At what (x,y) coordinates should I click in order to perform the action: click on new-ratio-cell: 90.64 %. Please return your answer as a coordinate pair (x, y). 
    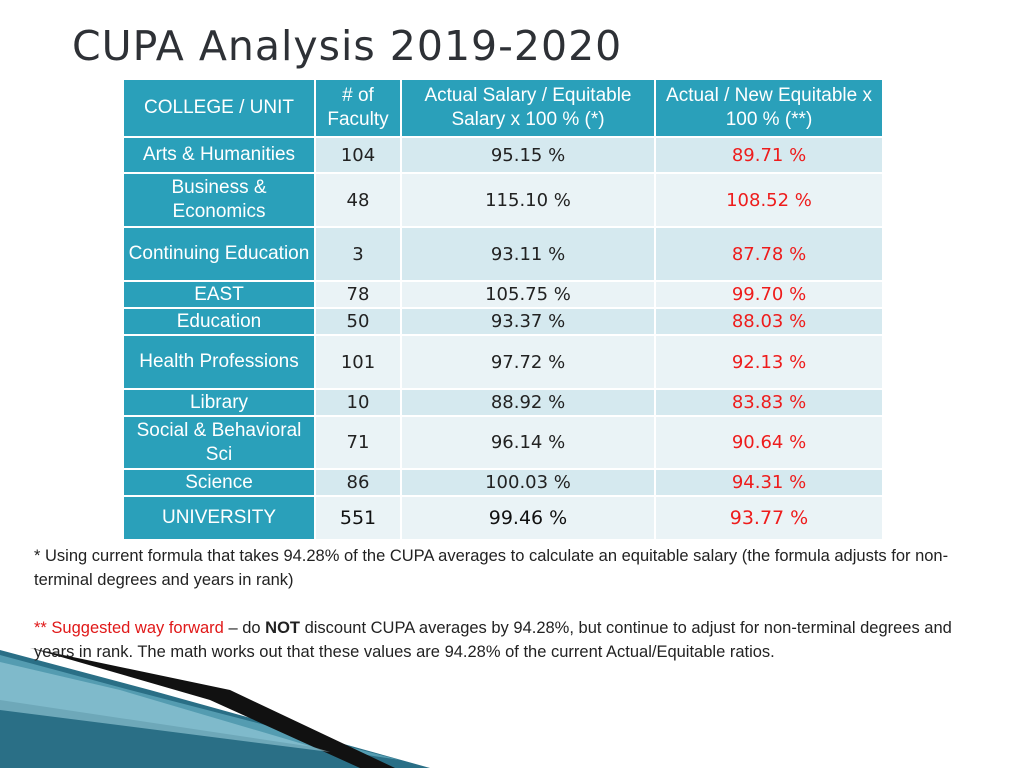
    Looking at the image, I should click on (769, 442).